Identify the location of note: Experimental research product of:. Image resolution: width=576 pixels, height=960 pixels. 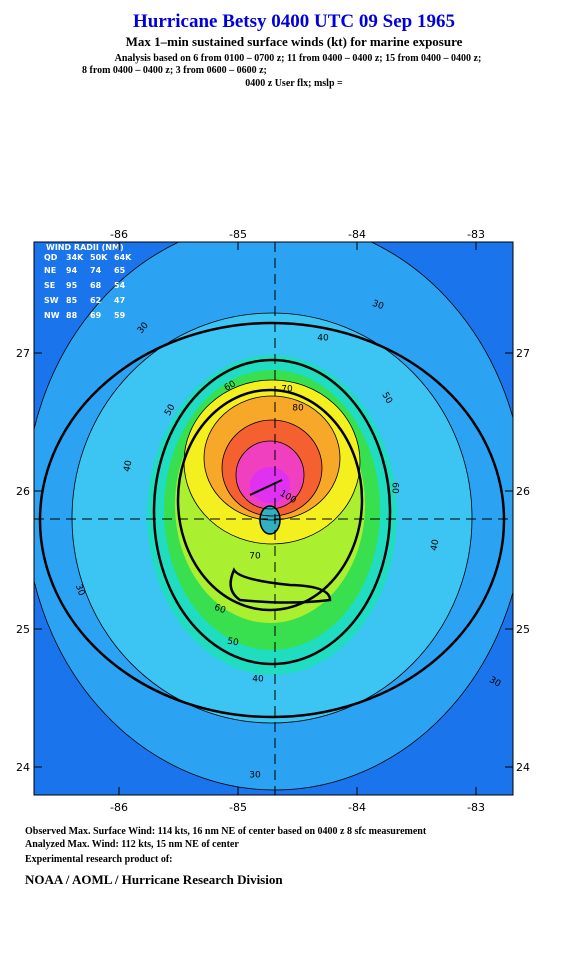
(98, 859).